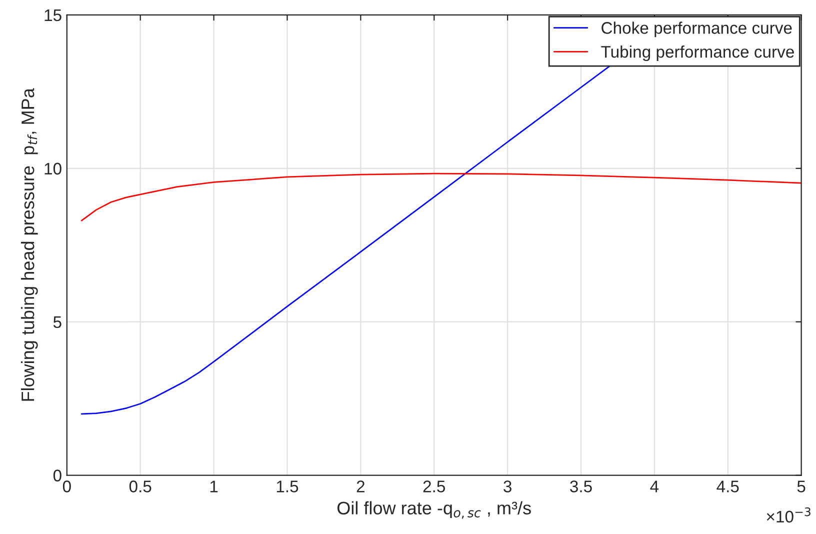 The width and height of the screenshot is (816, 534). Describe the element at coordinates (581, 486) in the screenshot. I see `x-tick-label: 3.5` at that location.